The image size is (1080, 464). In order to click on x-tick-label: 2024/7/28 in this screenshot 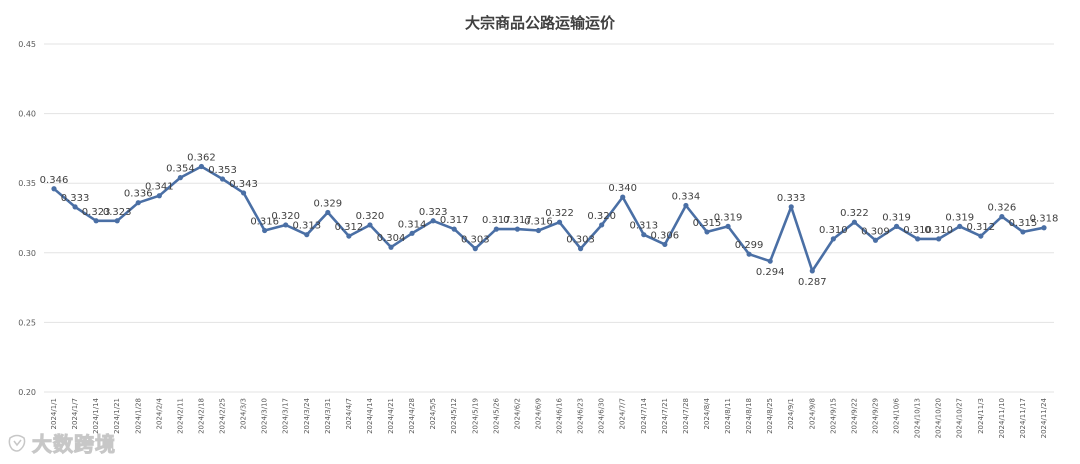, I will do `click(686, 416)`.